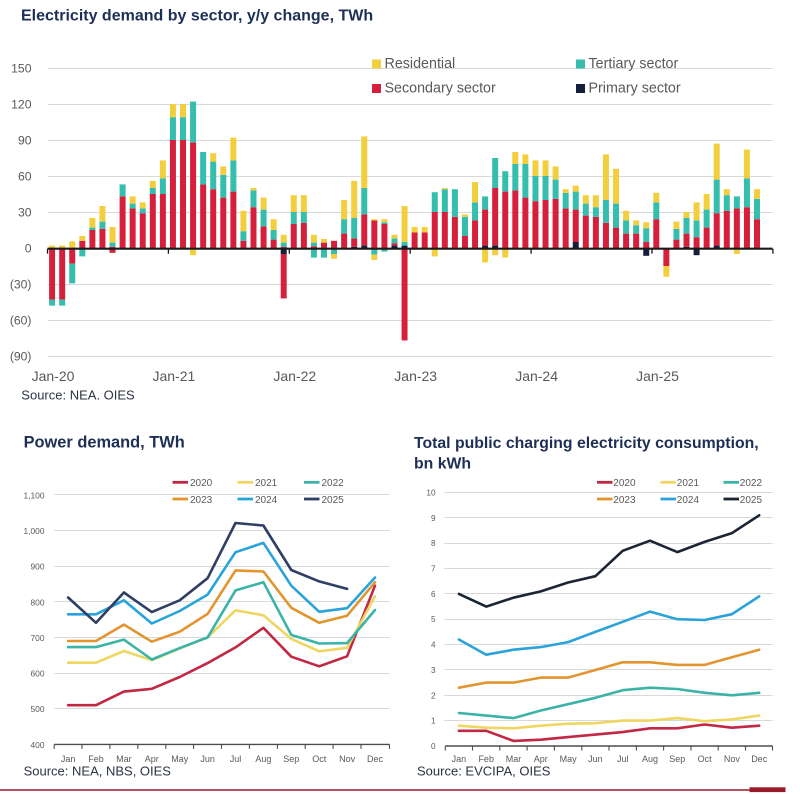  What do you see at coordinates (34, 531) in the screenshot?
I see `svg-text: 1,000` at bounding box center [34, 531].